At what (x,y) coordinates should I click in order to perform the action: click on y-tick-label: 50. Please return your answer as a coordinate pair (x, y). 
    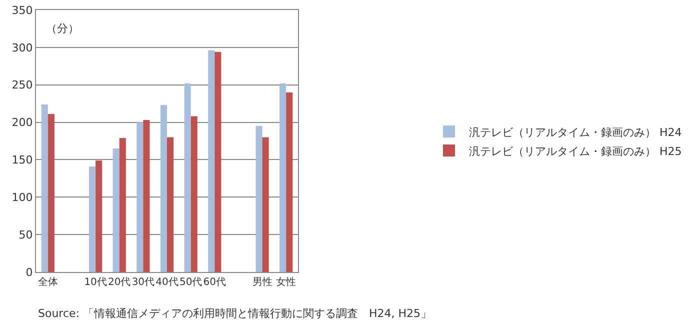
    Looking at the image, I should click on (25, 235).